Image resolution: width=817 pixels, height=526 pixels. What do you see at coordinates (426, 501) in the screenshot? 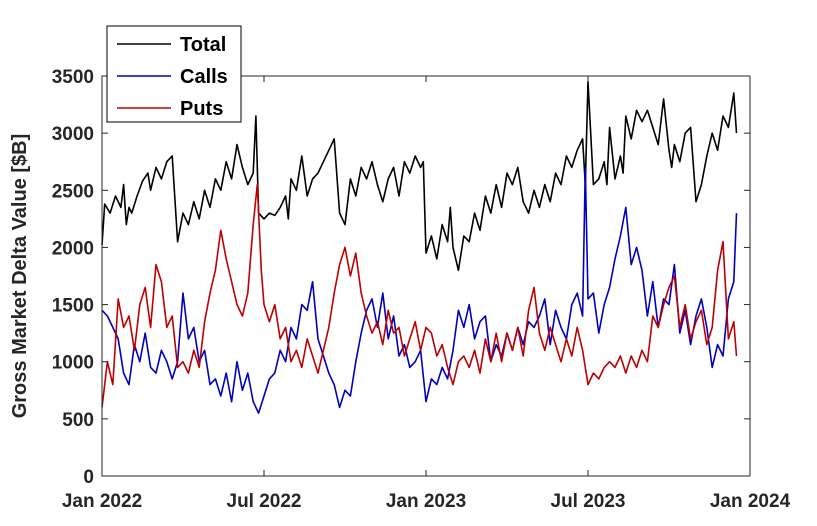
I see `x-tick-label: Jan 2023` at bounding box center [426, 501].